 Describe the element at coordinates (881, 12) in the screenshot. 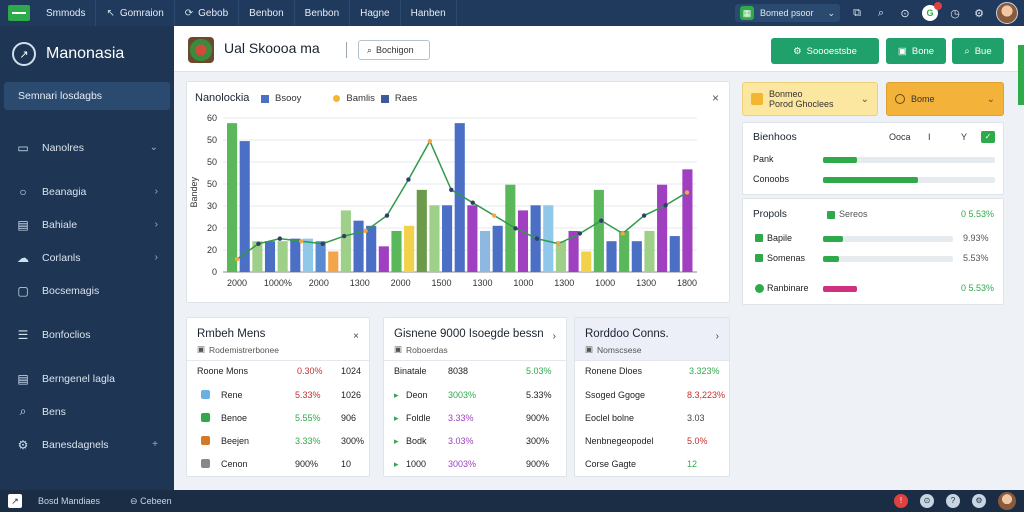

I see `search-icon: ⌕` at that location.